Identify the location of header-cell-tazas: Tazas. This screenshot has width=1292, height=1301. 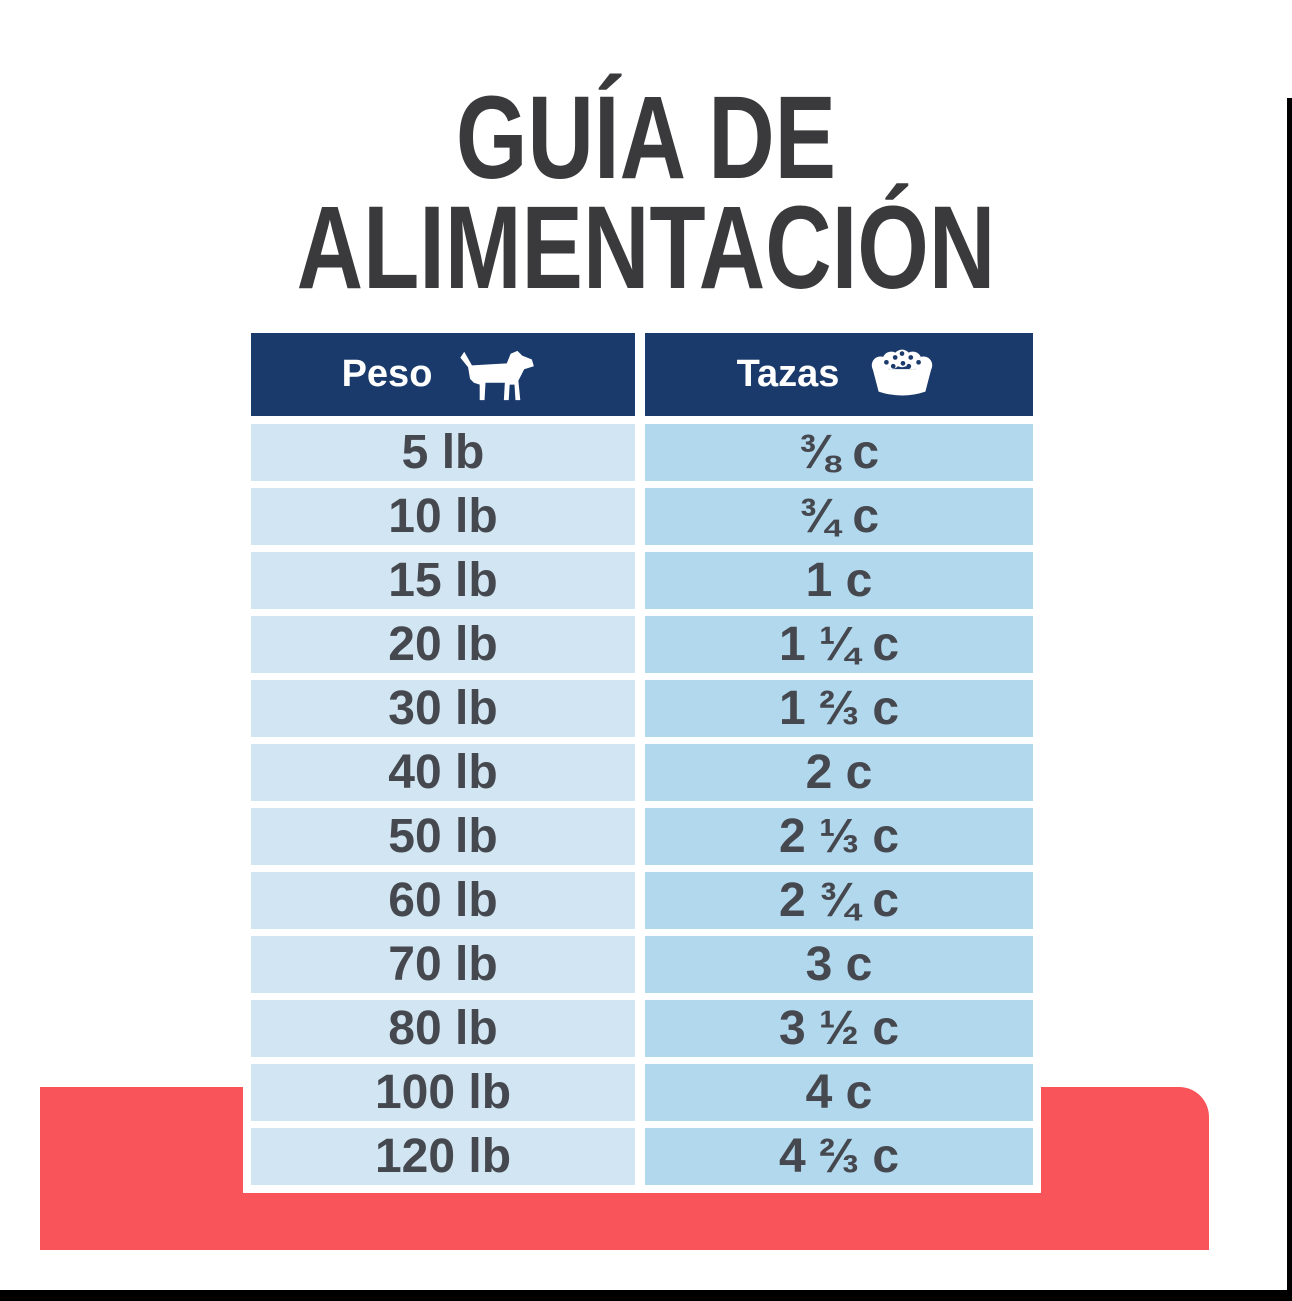
(839, 374).